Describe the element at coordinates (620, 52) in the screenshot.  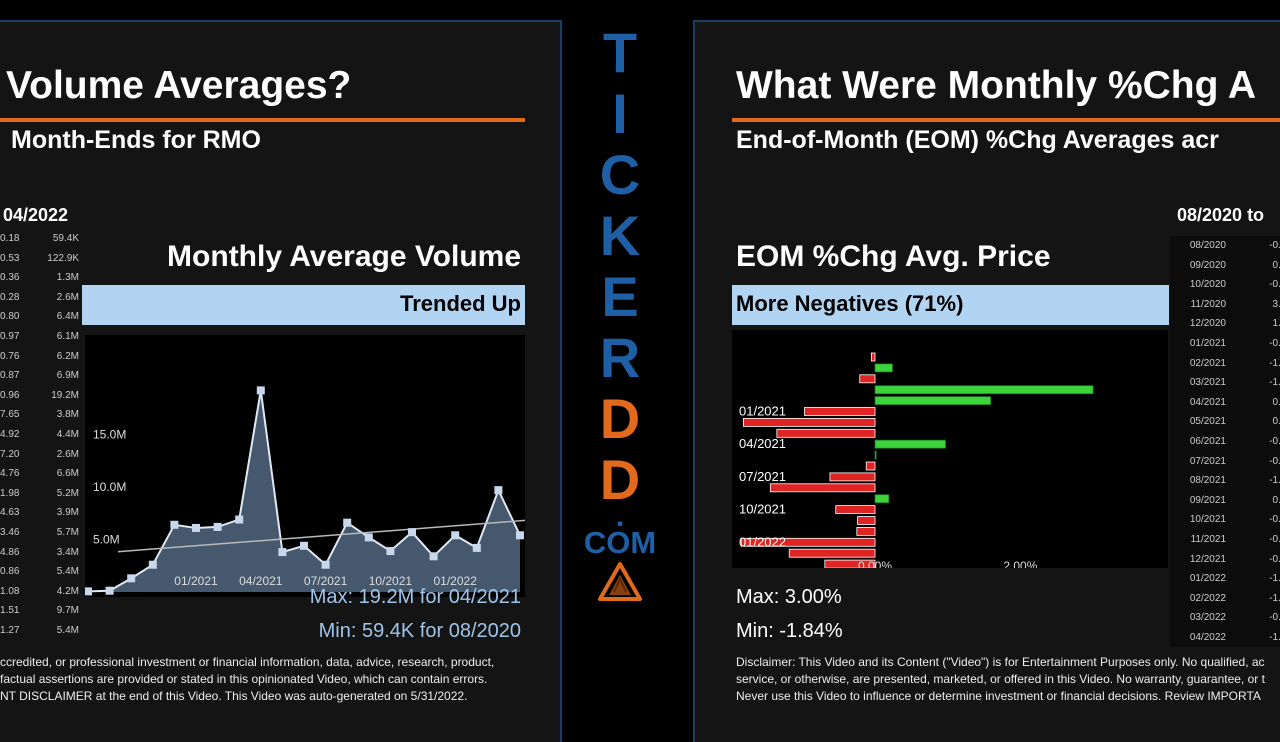
I see `brand-letter: T` at that location.